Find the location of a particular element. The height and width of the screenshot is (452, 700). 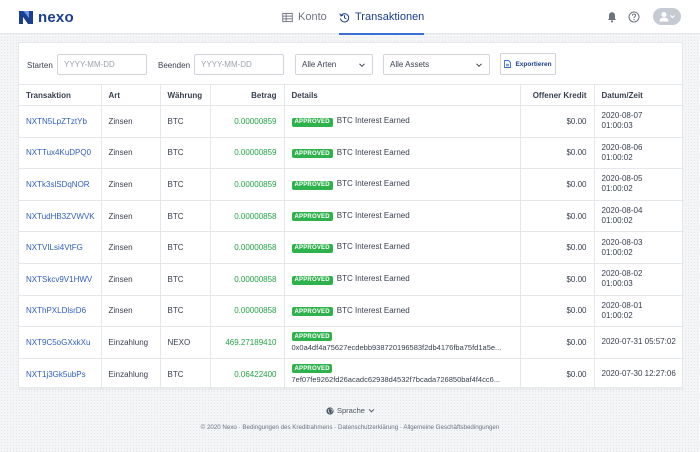

transaction-datetime: 2020-08-05 01:00:02 is located at coordinates (638, 184).